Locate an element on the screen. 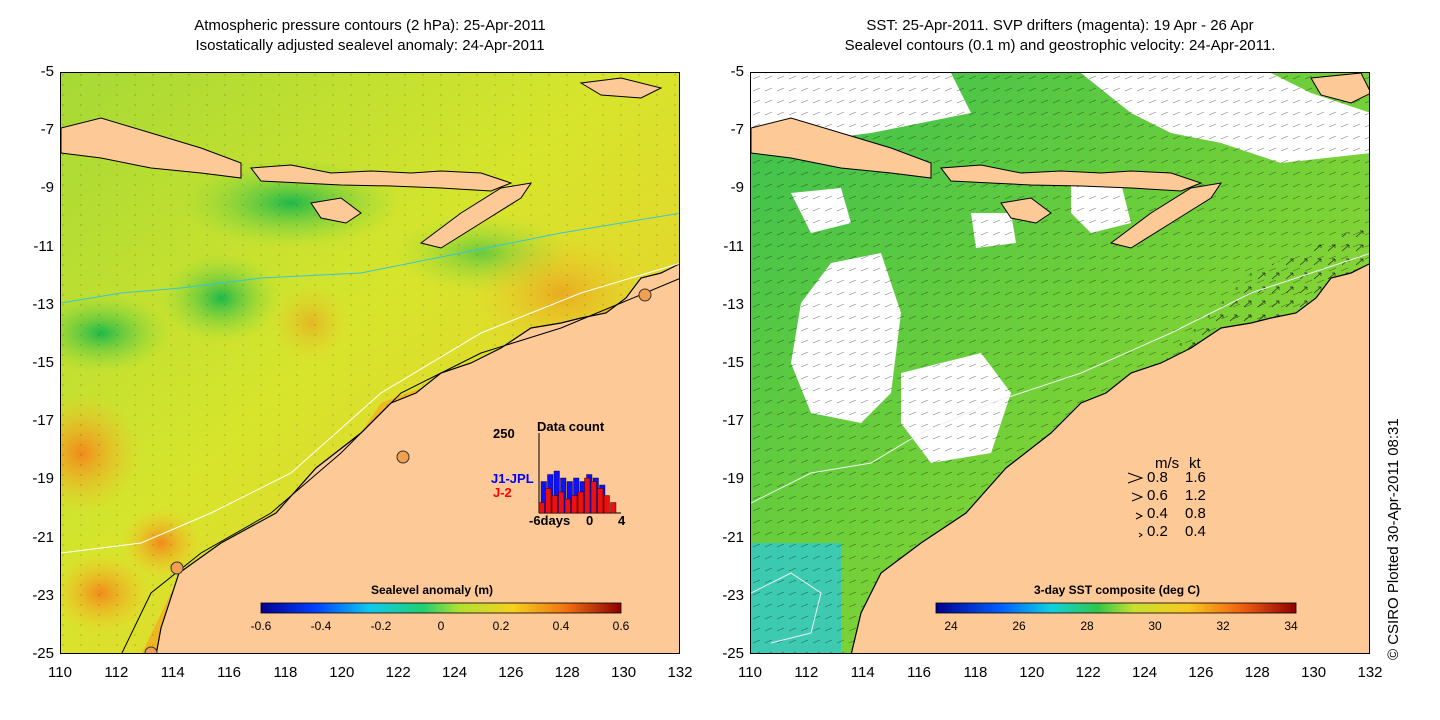  x-axis-label: 124 is located at coordinates (1145, 672).